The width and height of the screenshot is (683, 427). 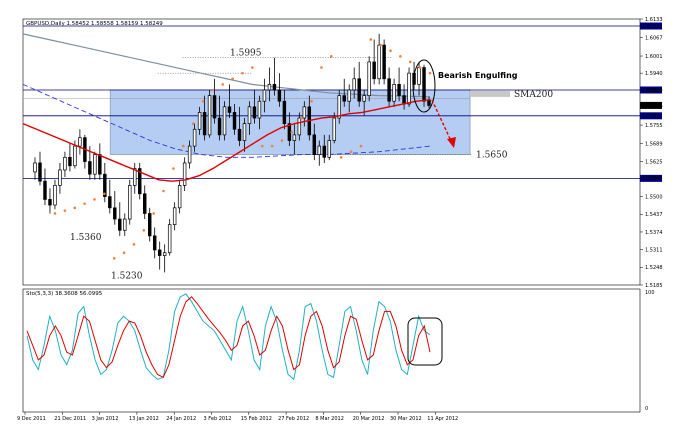 I want to click on x-tick-label: 21 Dec 2011, so click(x=70, y=419).